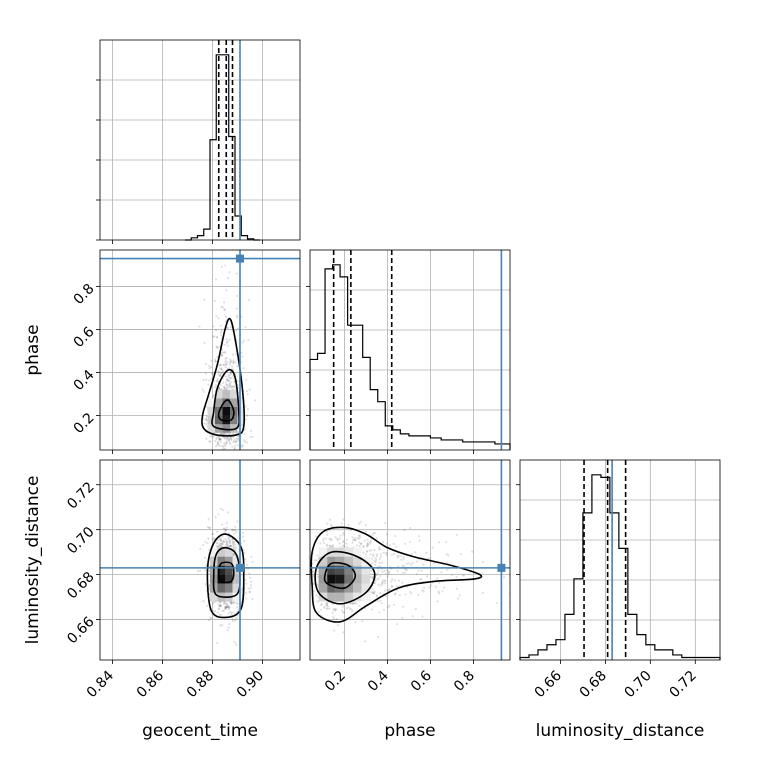 The width and height of the screenshot is (760, 760). What do you see at coordinates (408, 351) in the screenshot?
I see `hist-phase-panel` at bounding box center [408, 351].